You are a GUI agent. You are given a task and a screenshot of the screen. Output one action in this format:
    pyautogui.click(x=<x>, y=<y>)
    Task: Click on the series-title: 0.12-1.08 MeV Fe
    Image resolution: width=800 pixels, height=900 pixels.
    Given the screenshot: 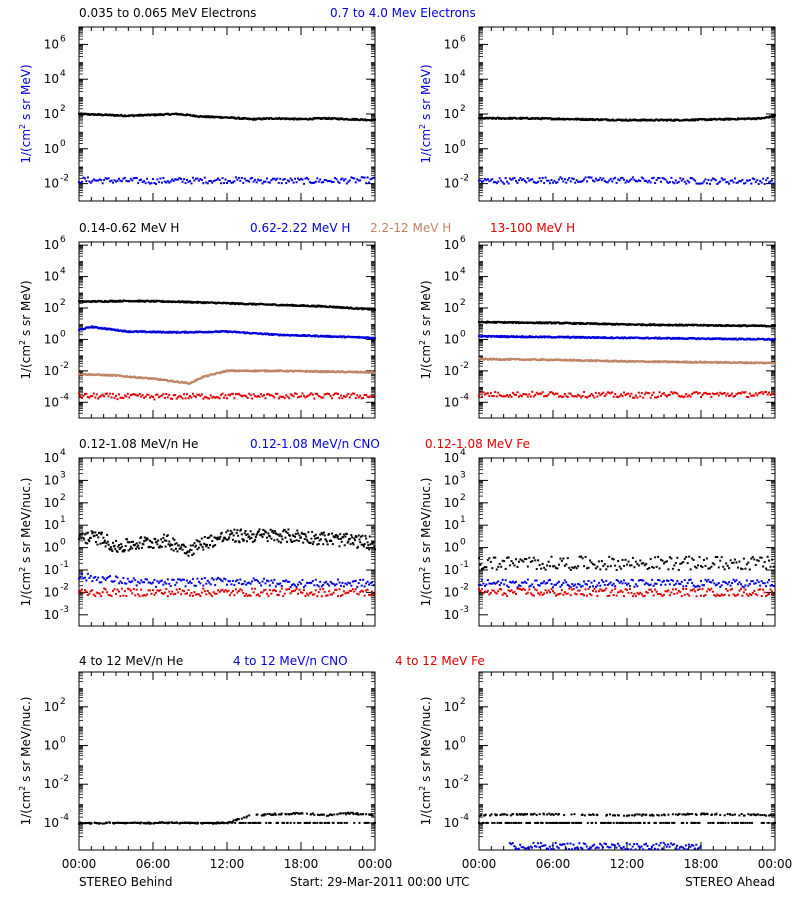 What is the action you would take?
    pyautogui.click(x=477, y=444)
    